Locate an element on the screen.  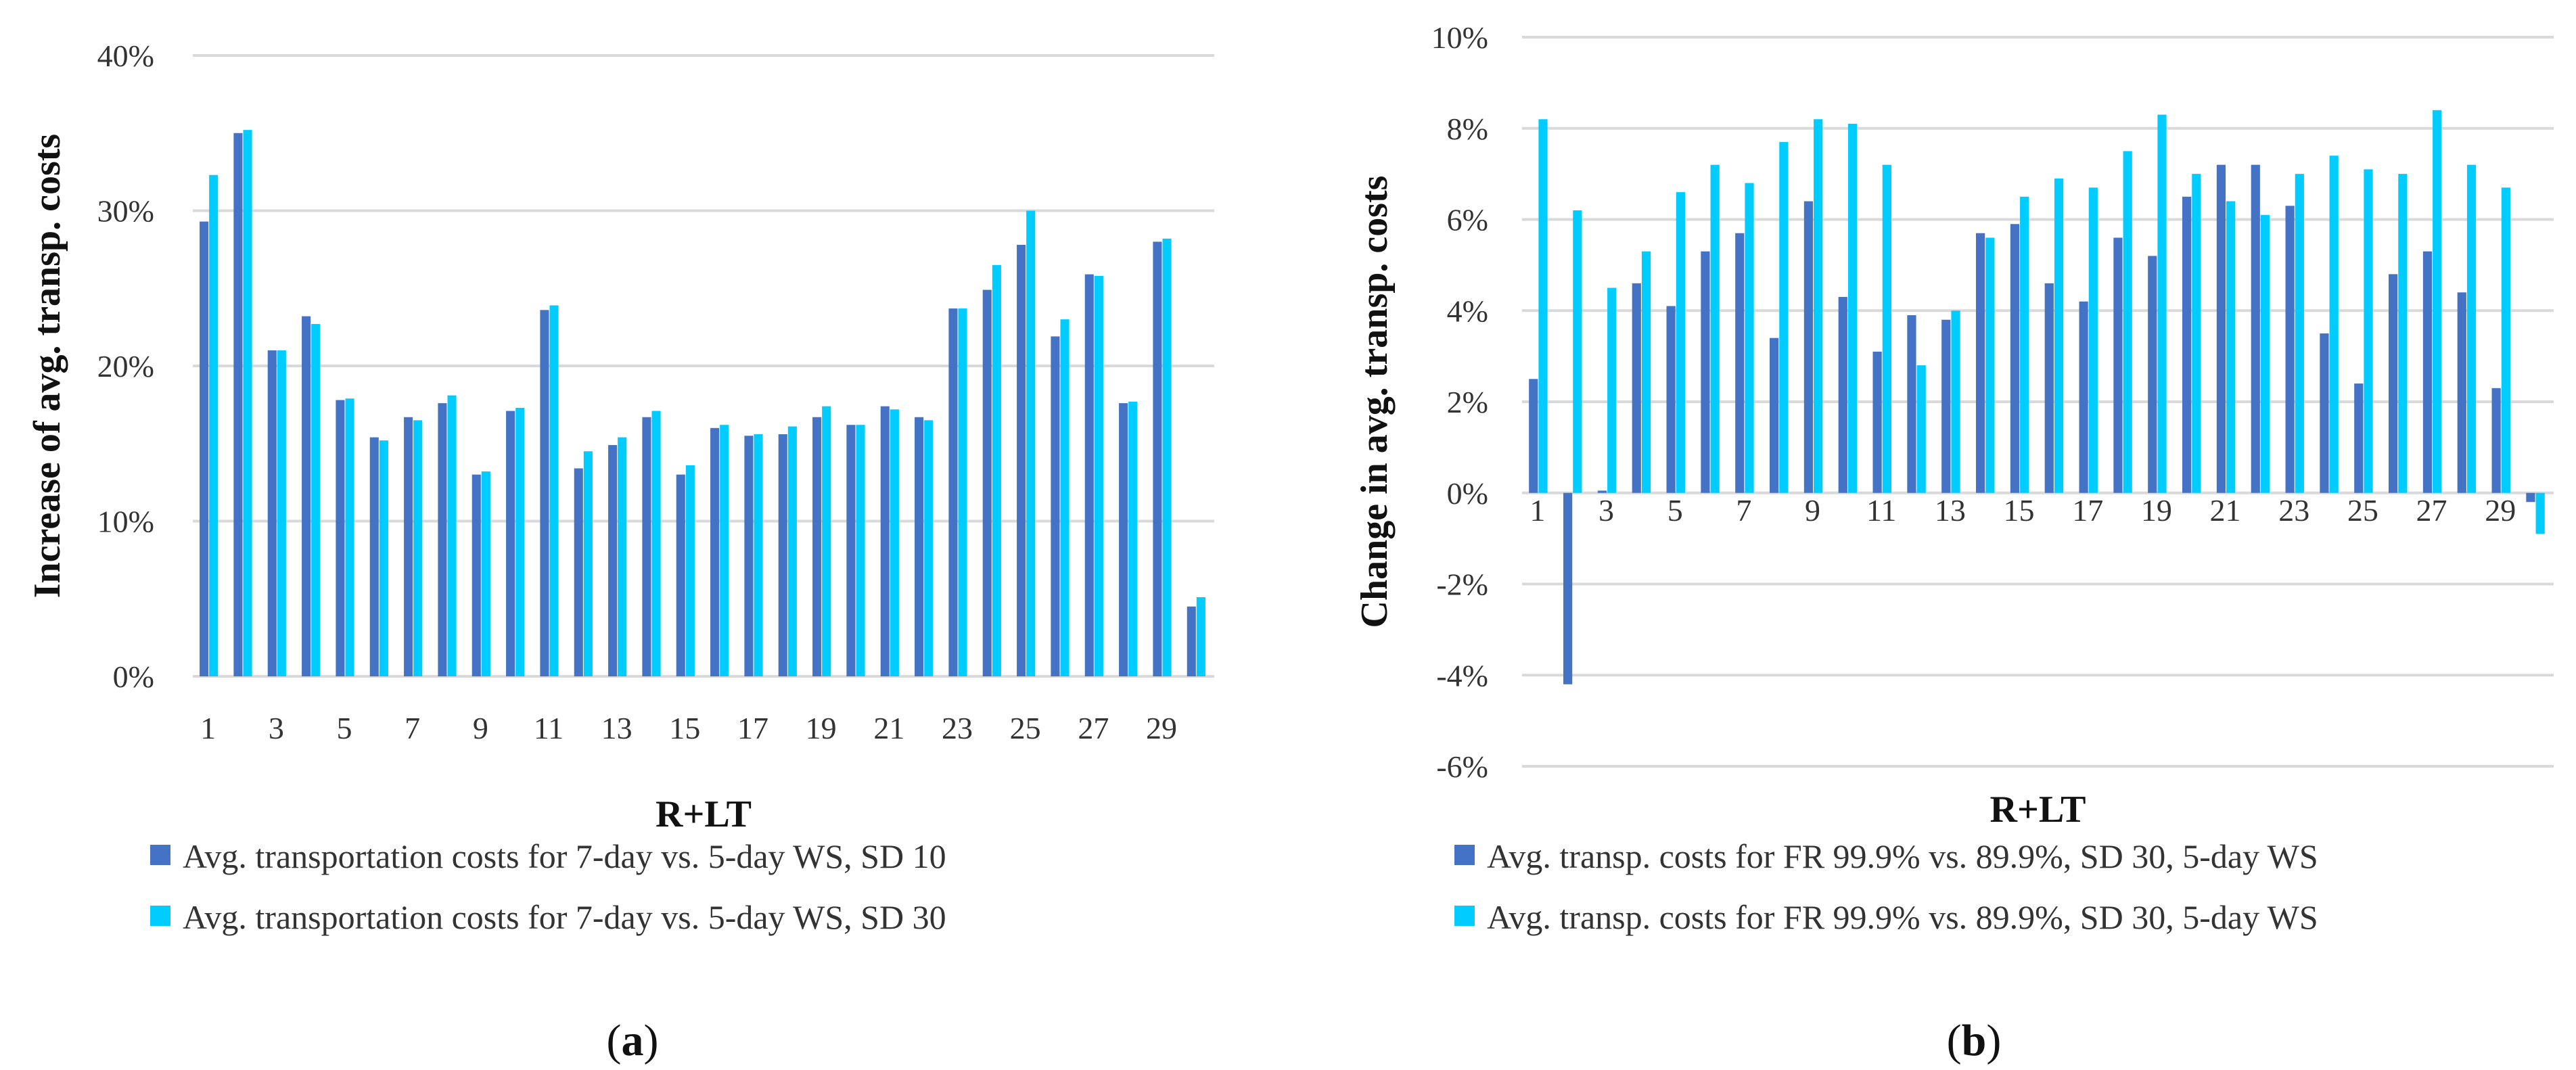
chart-a-bar-s2-cat30 is located at coordinates (1200, 636).